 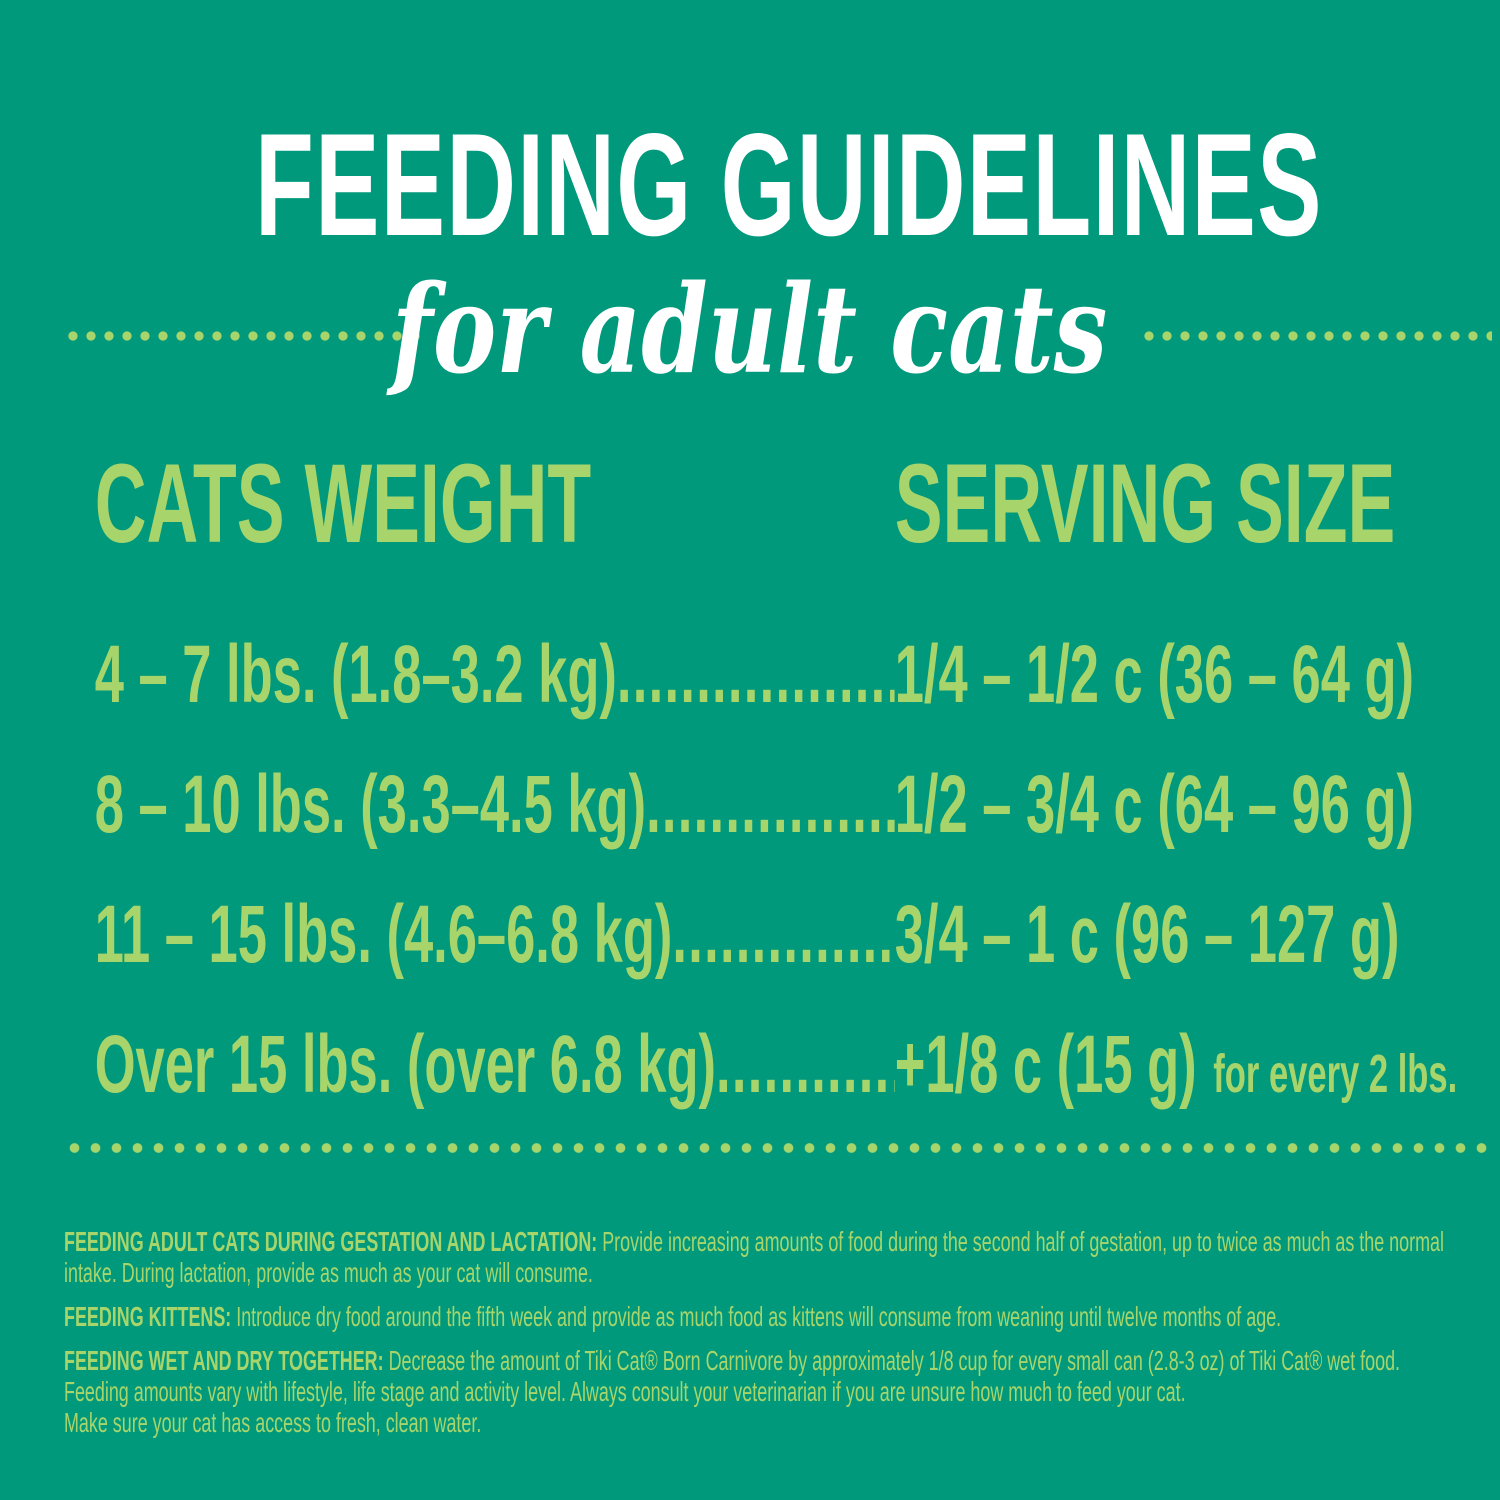 I want to click on serving-cell: 1/2 – 3/4 c (64 – 96 g), so click(x=1197, y=805).